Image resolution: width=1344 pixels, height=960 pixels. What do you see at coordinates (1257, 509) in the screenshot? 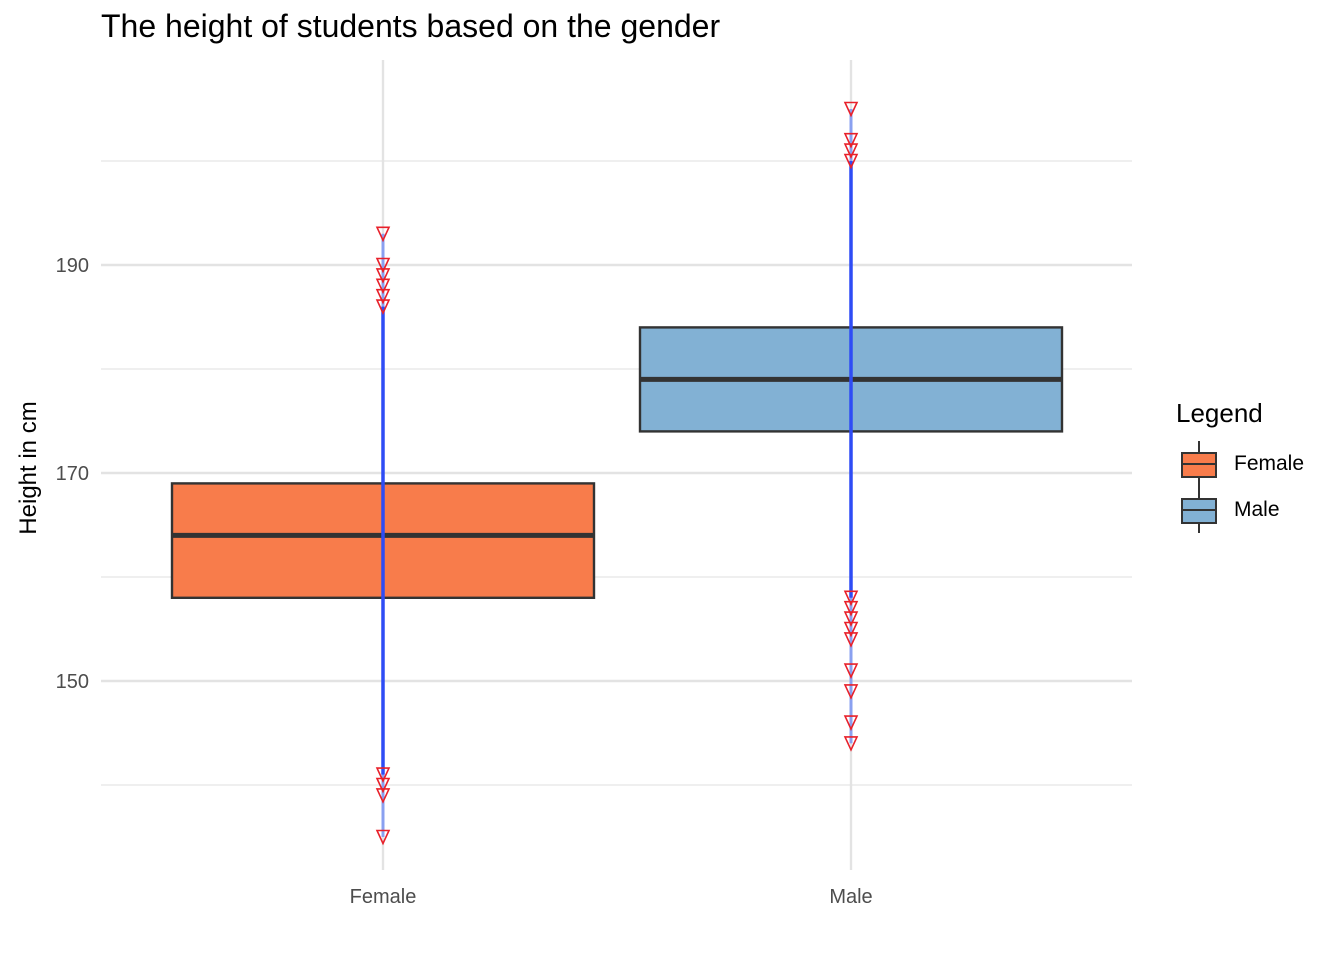
I see `legend-label: Male` at bounding box center [1257, 509].